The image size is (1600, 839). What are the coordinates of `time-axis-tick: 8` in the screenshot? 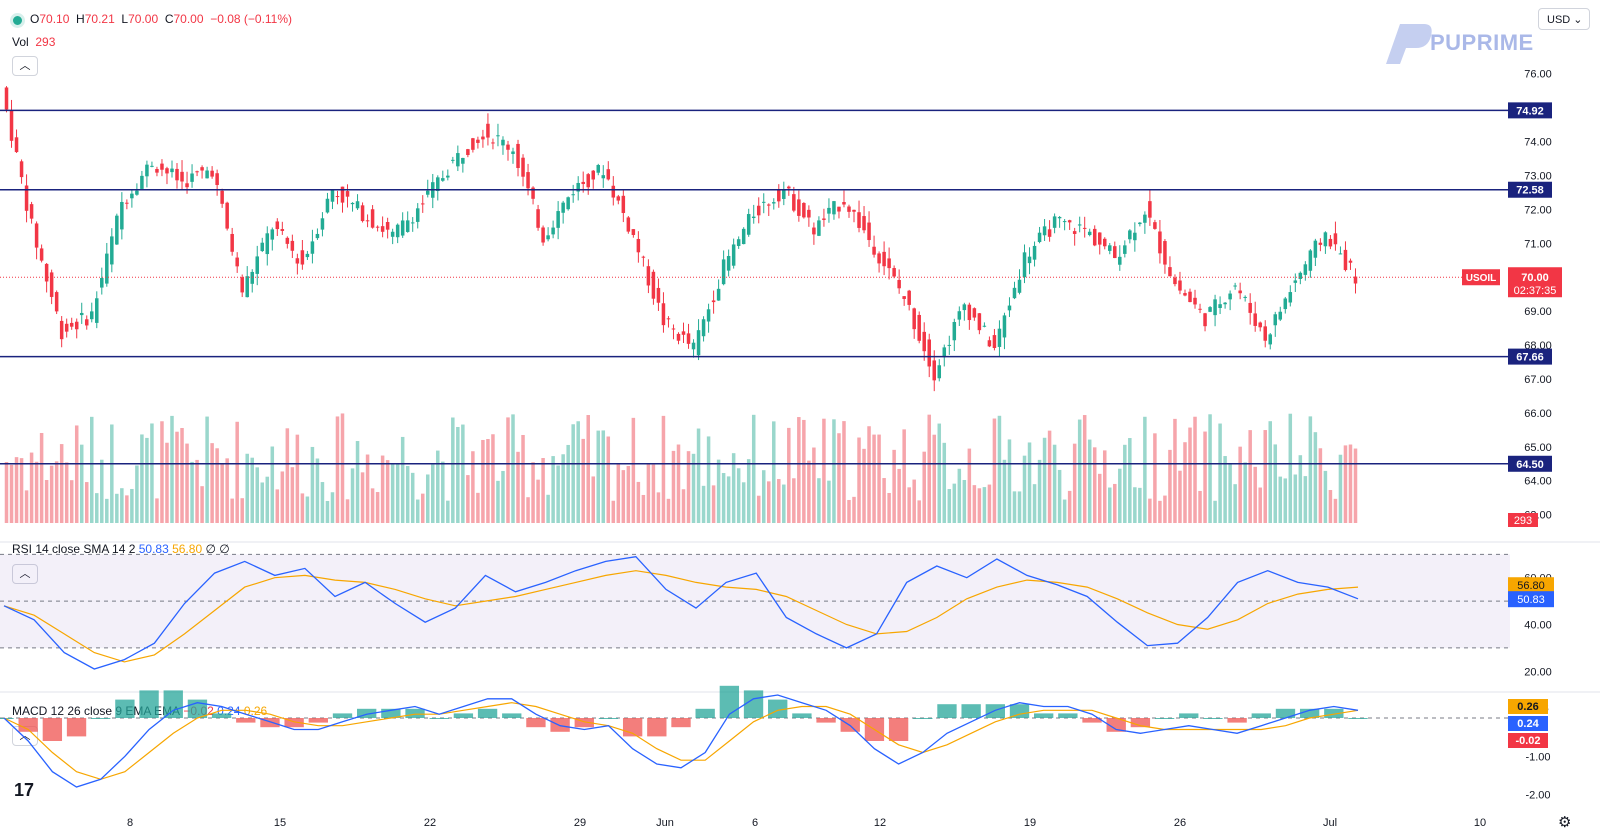 It's located at (130, 823).